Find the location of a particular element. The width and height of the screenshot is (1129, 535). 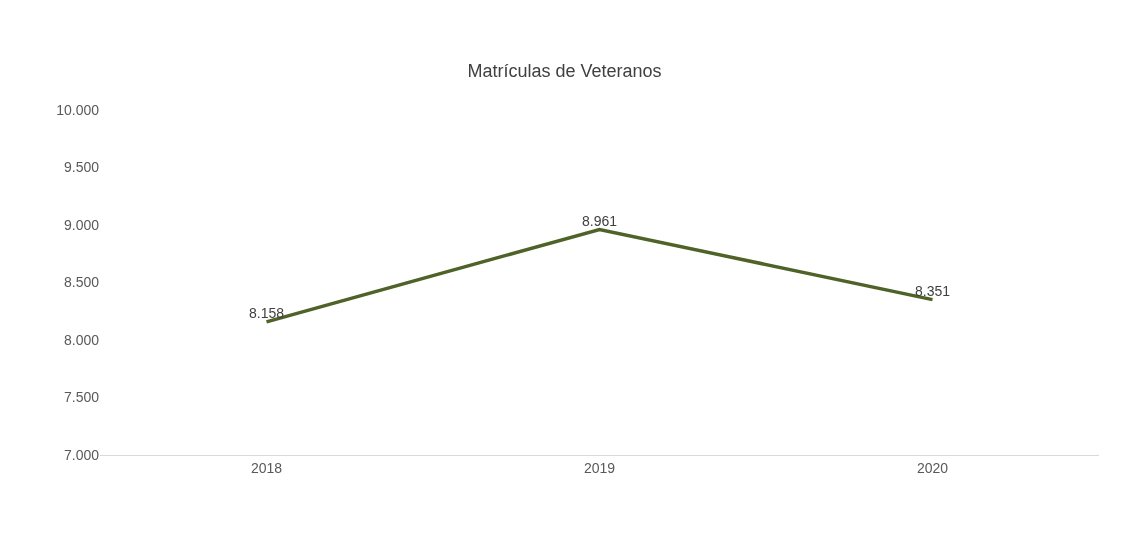

data-label: 8.961 is located at coordinates (599, 220).